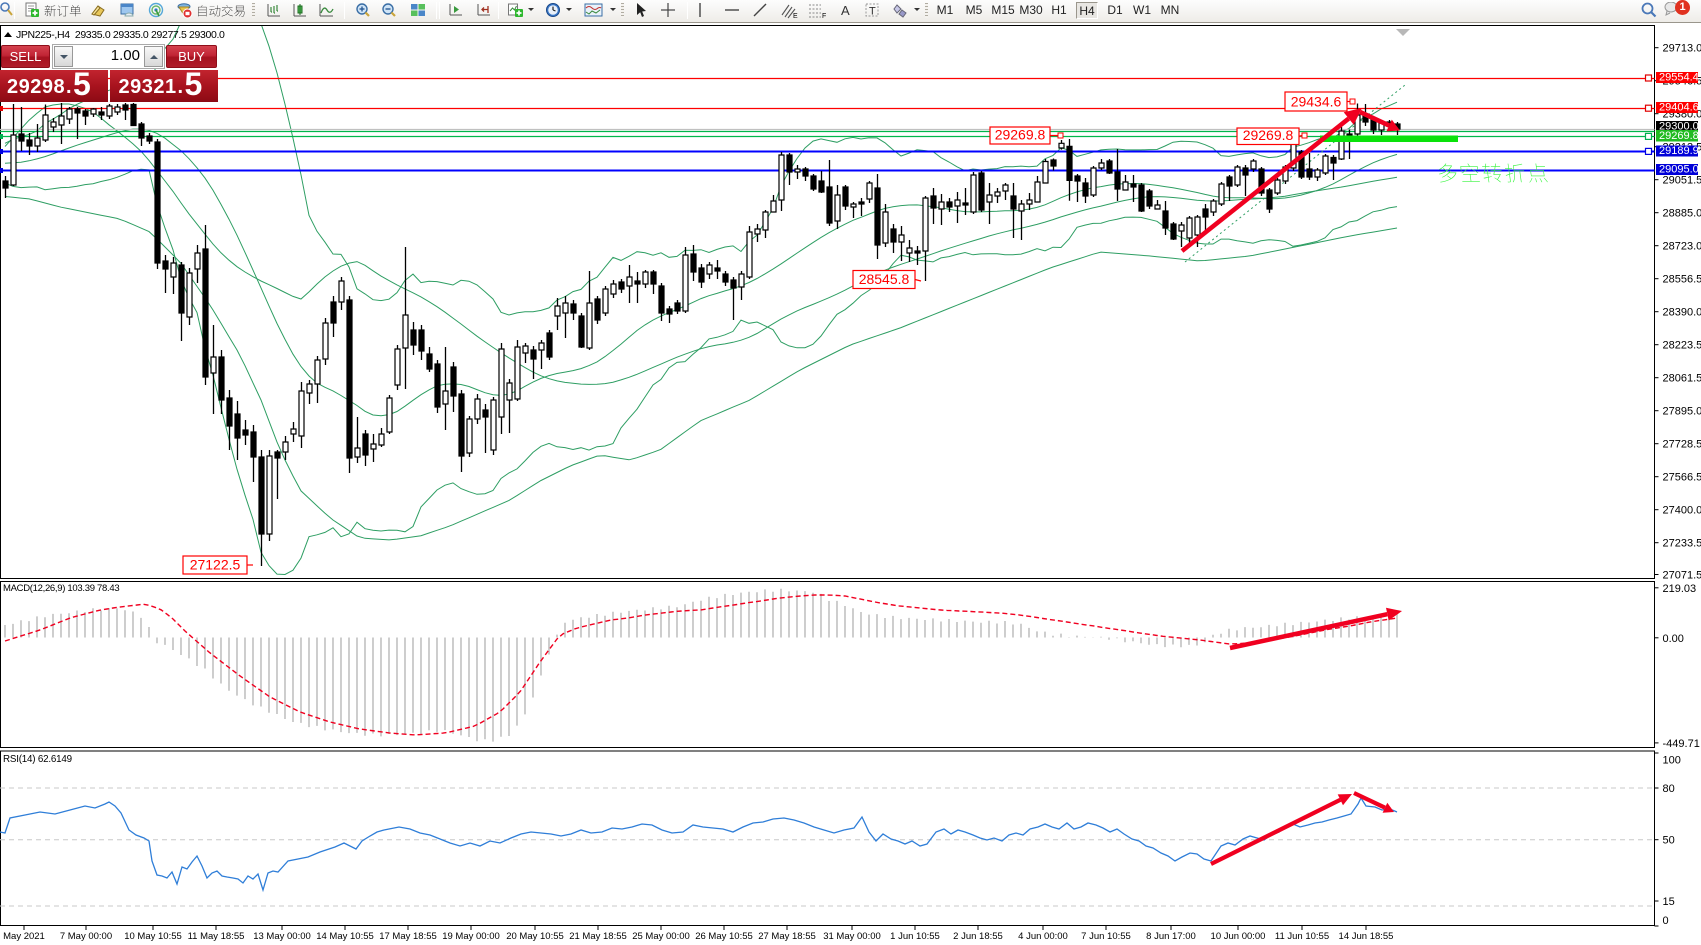  Describe the element at coordinates (1681, 744) in the screenshot. I see `svg-text: -449.71` at that location.